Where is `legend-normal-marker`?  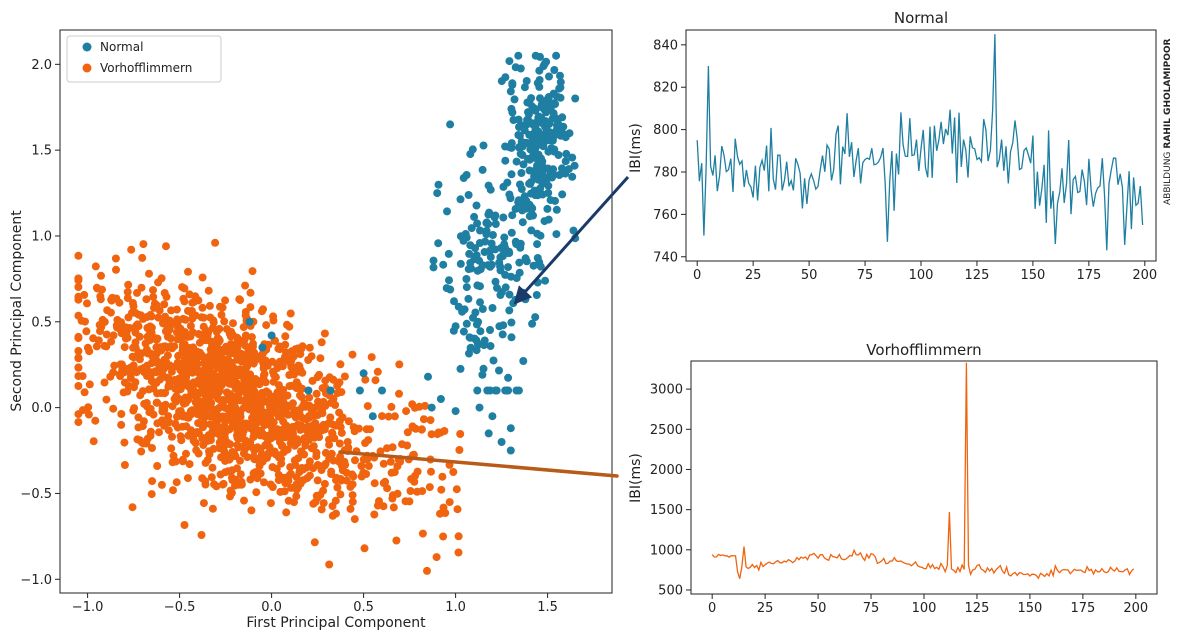
legend-normal-marker is located at coordinates (87, 47).